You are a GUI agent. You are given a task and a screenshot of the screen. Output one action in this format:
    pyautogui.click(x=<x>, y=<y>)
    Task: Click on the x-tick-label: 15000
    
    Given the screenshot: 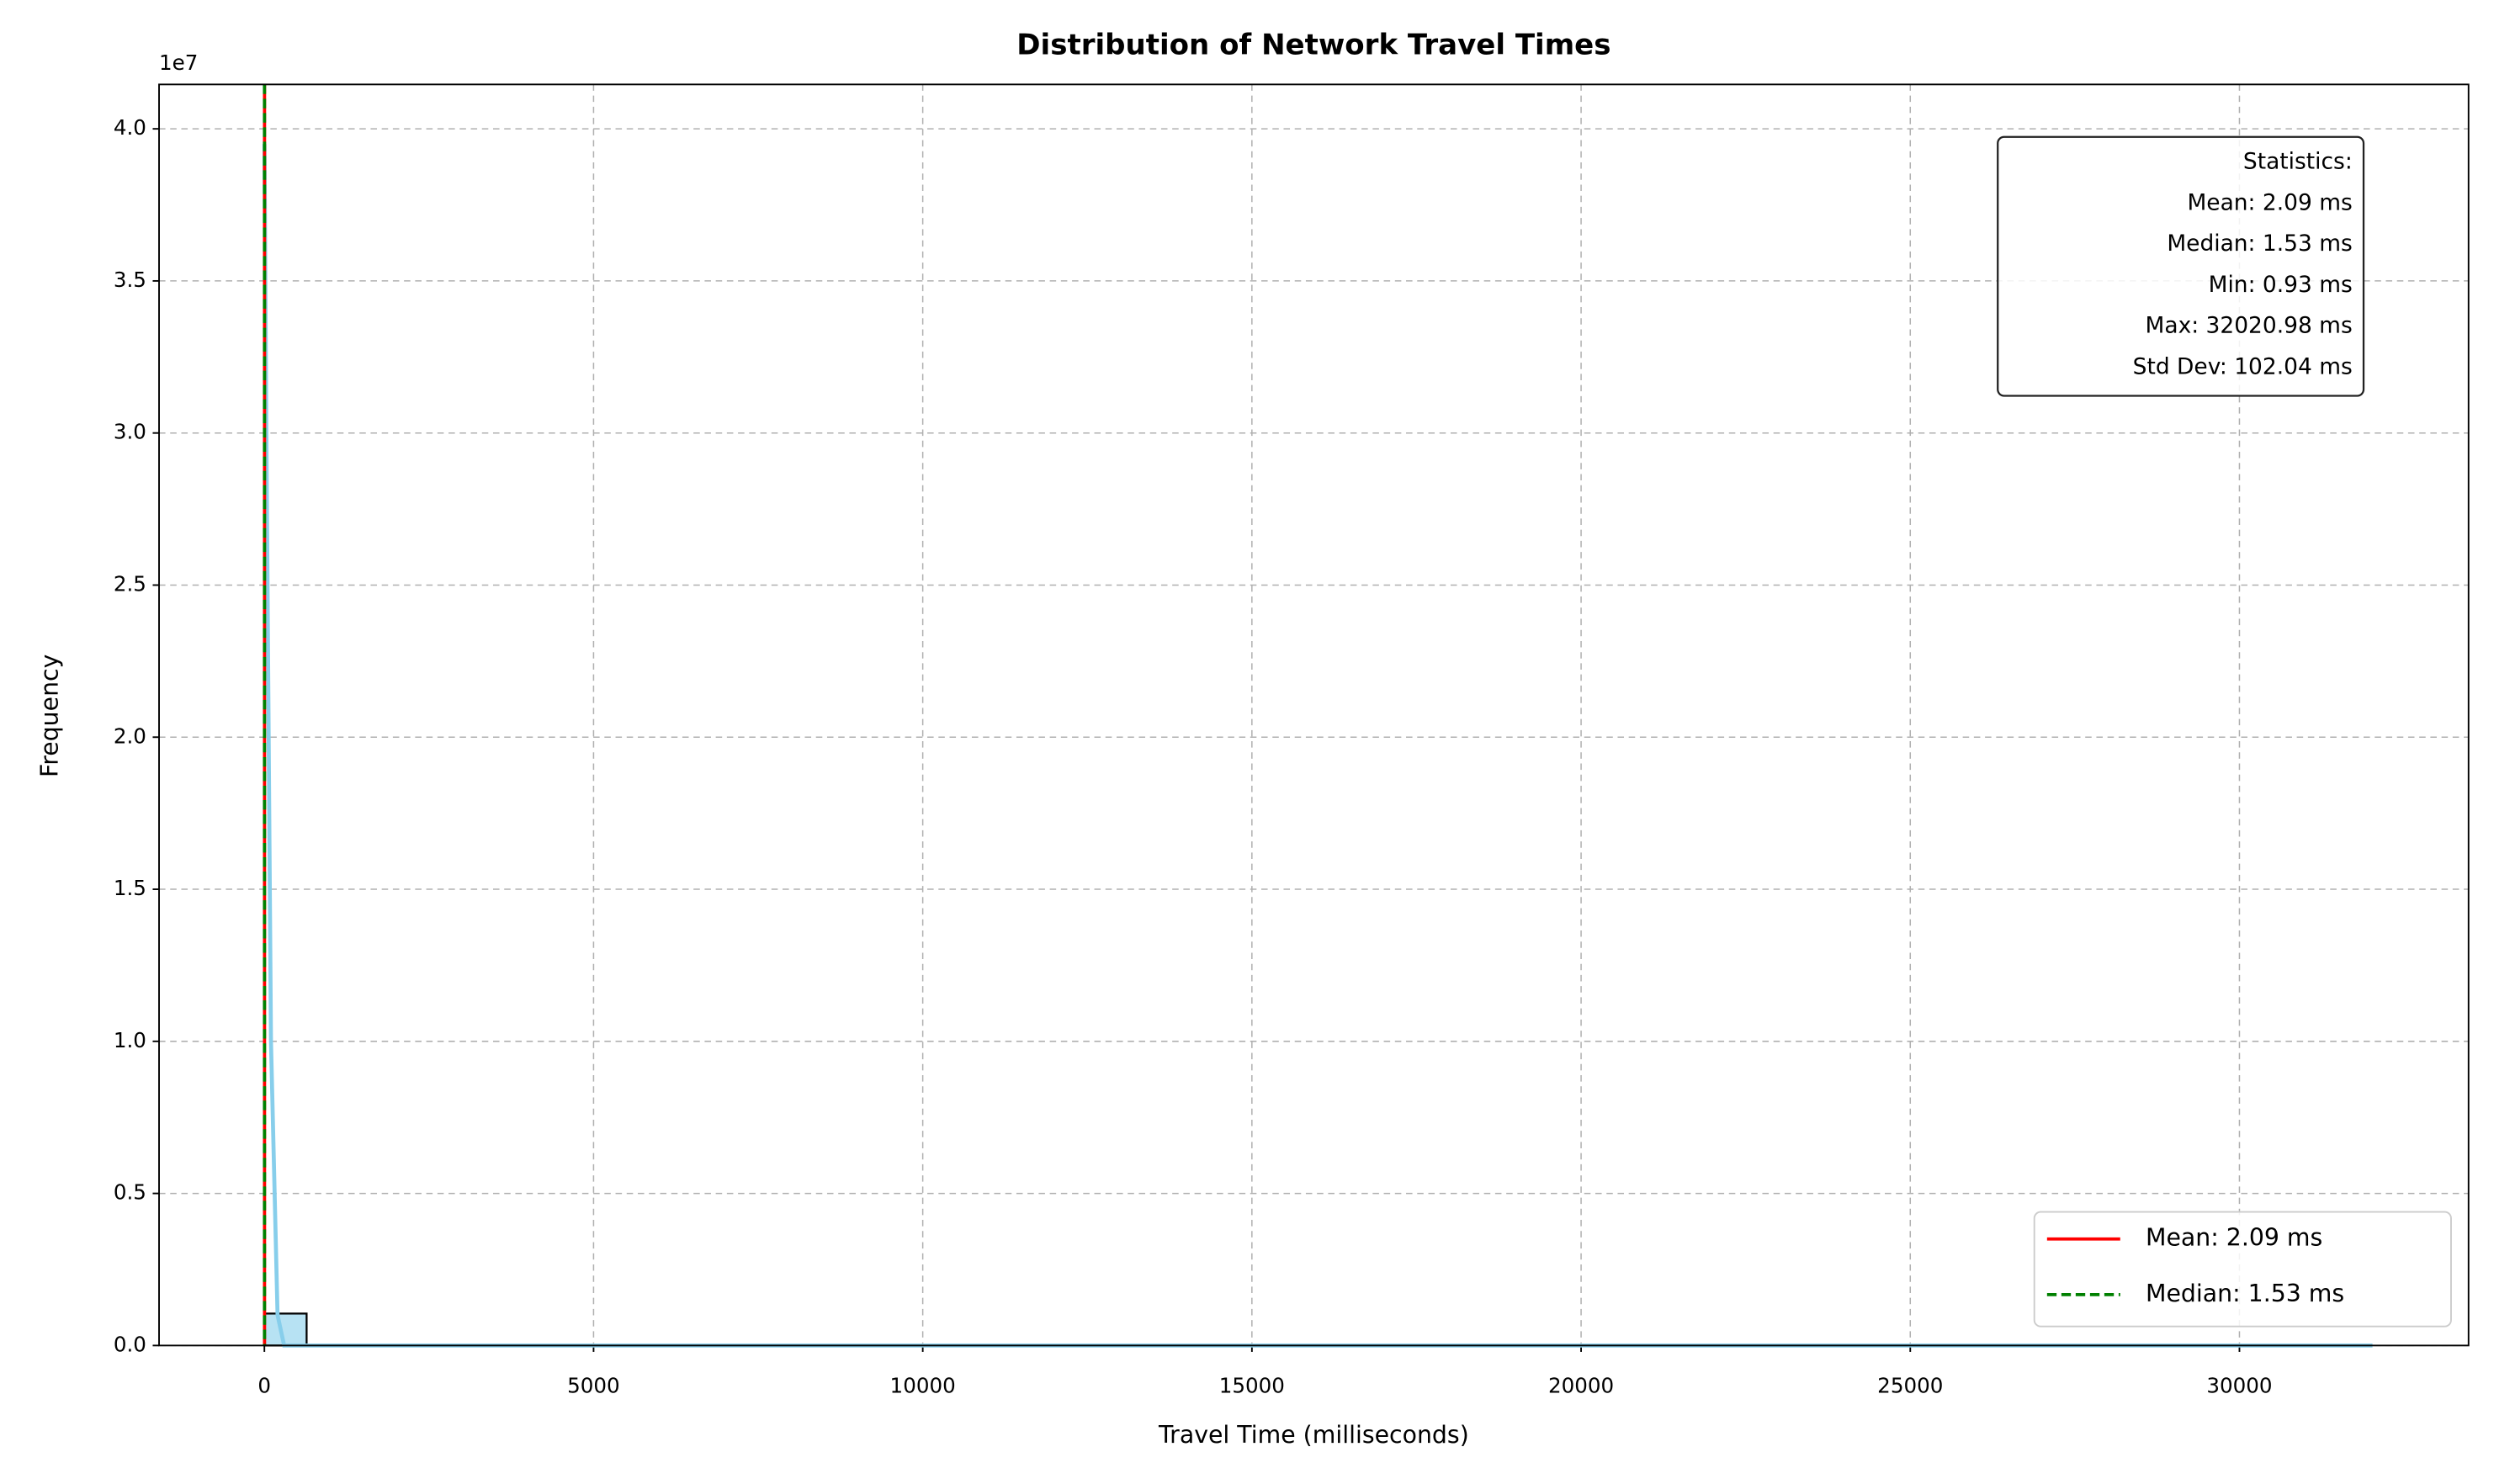 What is the action you would take?
    pyautogui.click(x=1252, y=1386)
    